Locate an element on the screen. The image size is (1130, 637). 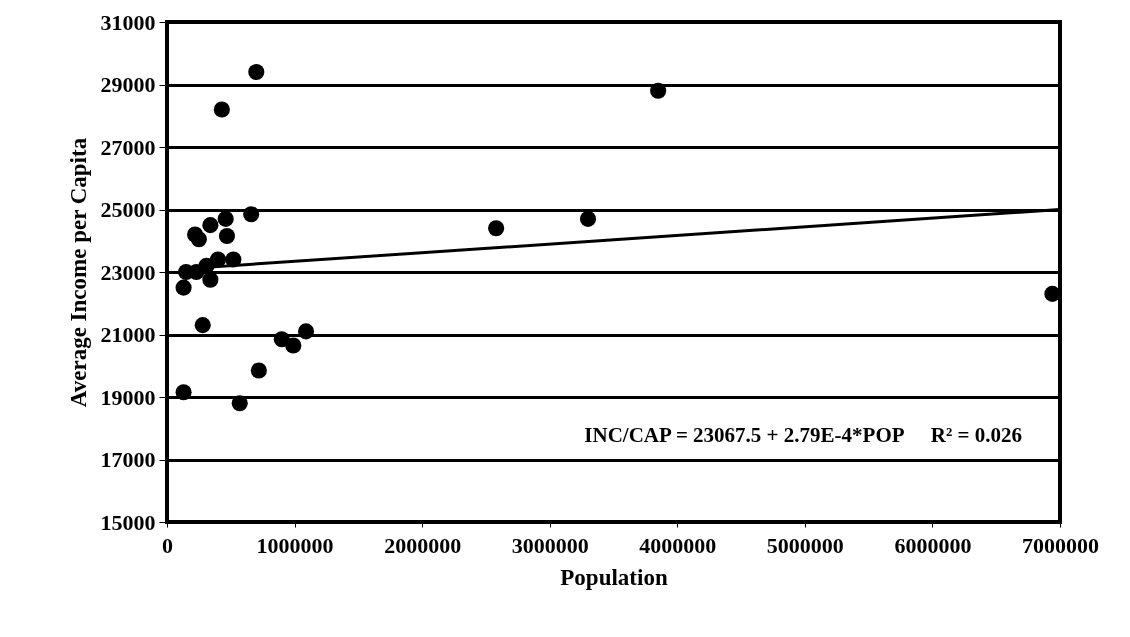
x-axis-title: Population is located at coordinates (614, 577).